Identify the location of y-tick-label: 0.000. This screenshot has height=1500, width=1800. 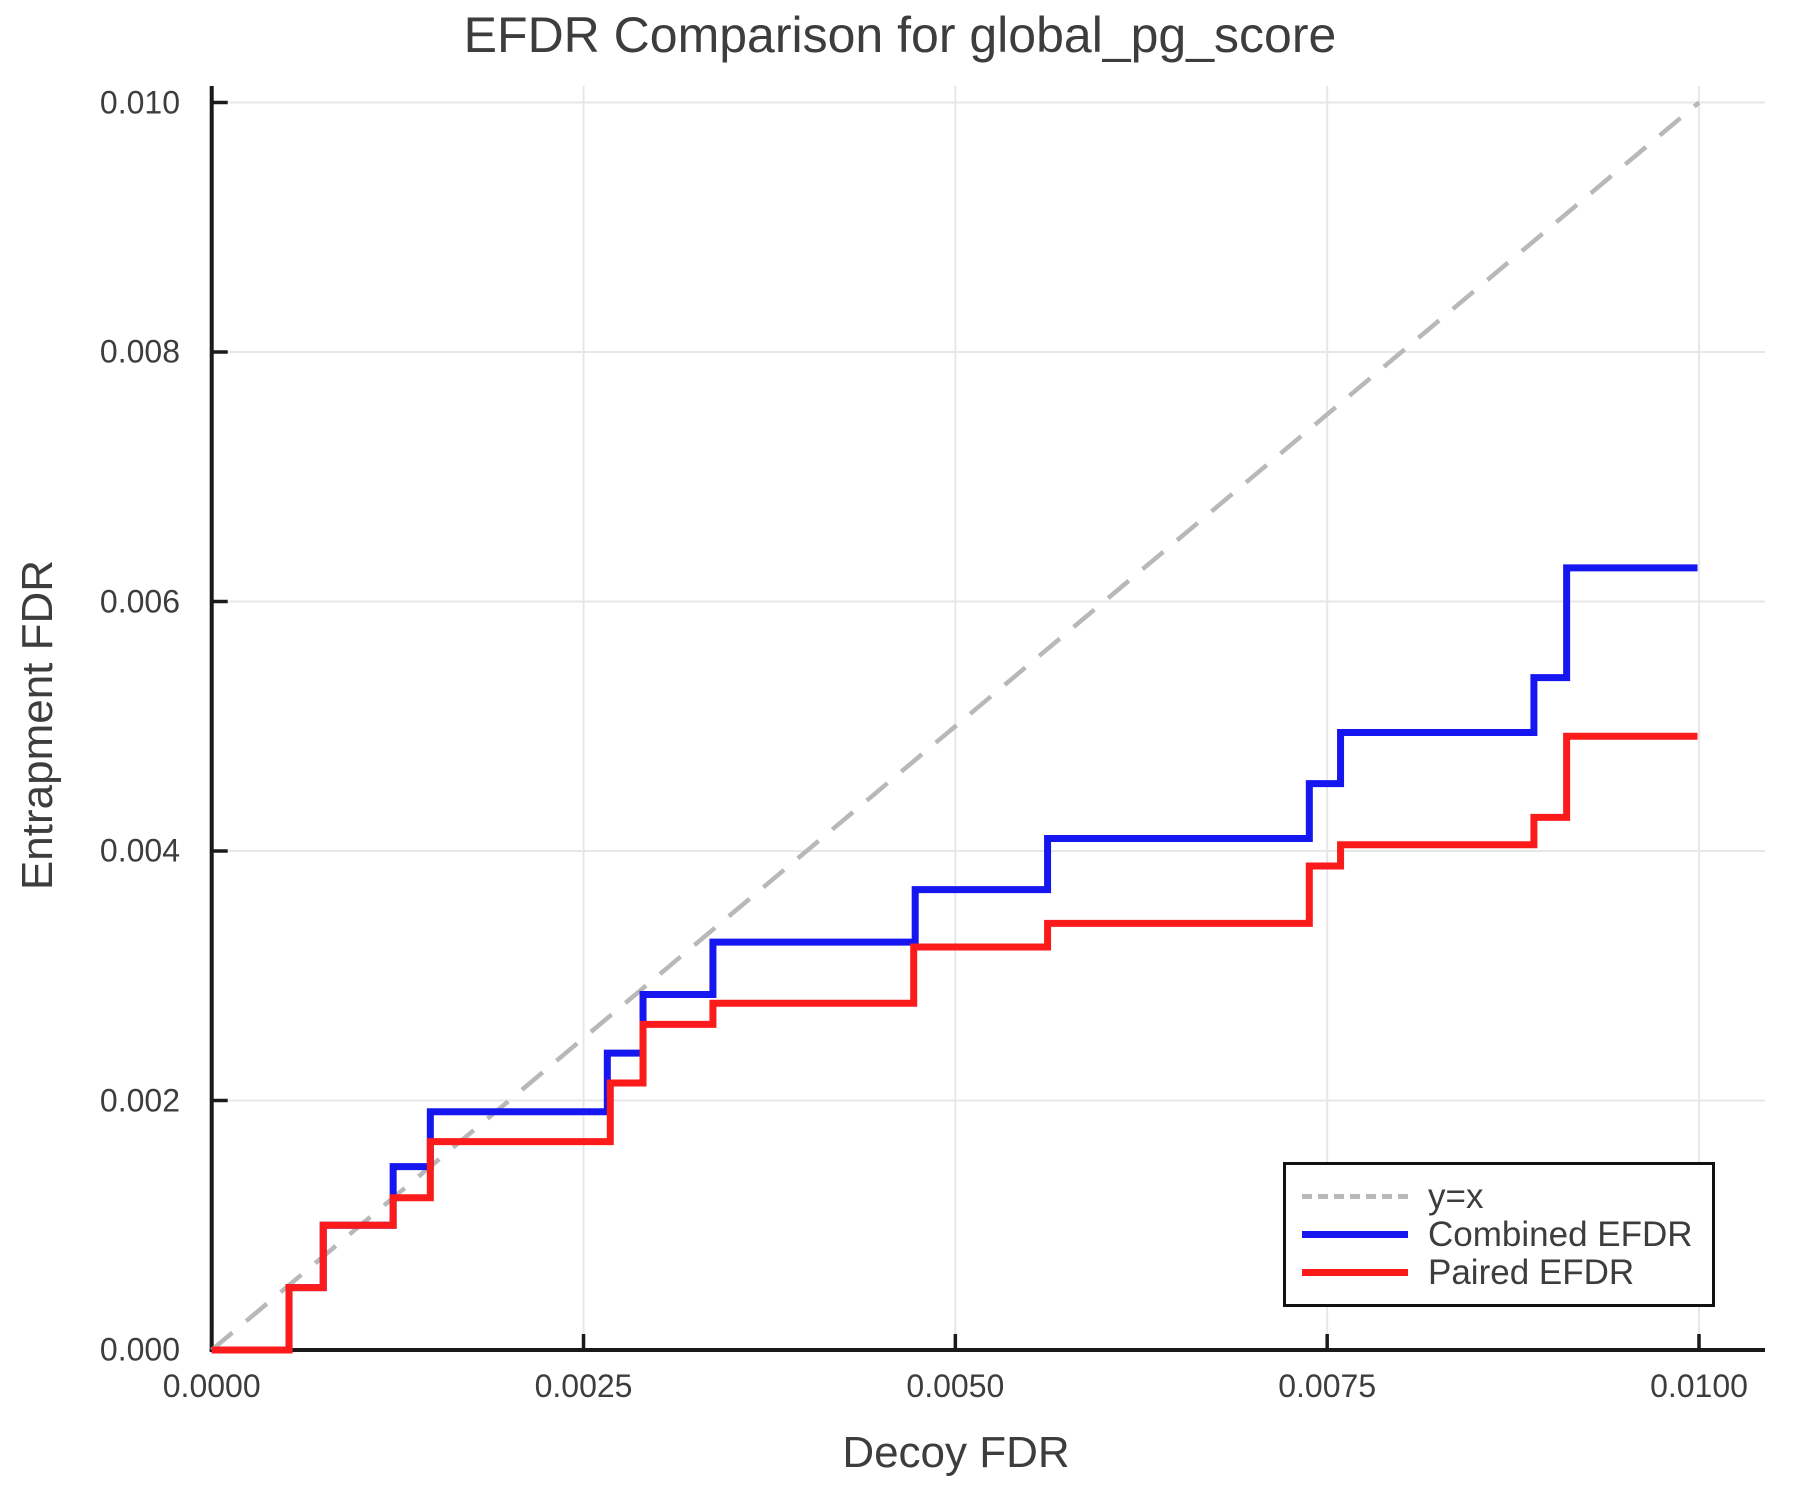
(139, 1349).